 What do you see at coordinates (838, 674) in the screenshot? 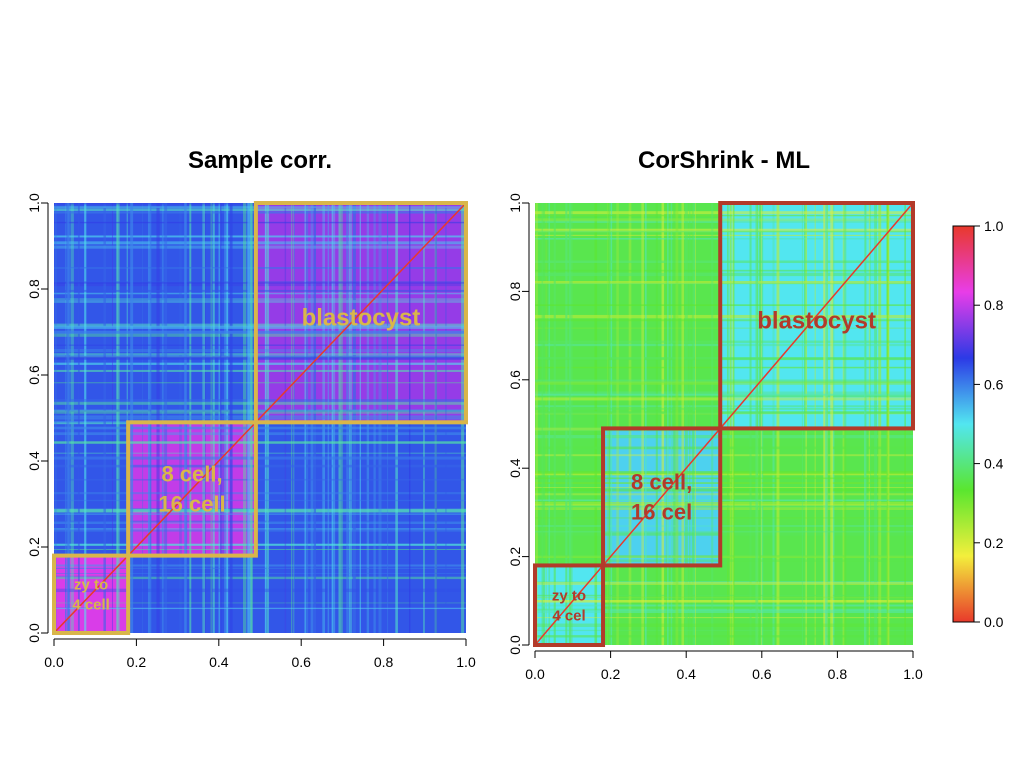
I see `x-tick-label: 0.8` at bounding box center [838, 674].